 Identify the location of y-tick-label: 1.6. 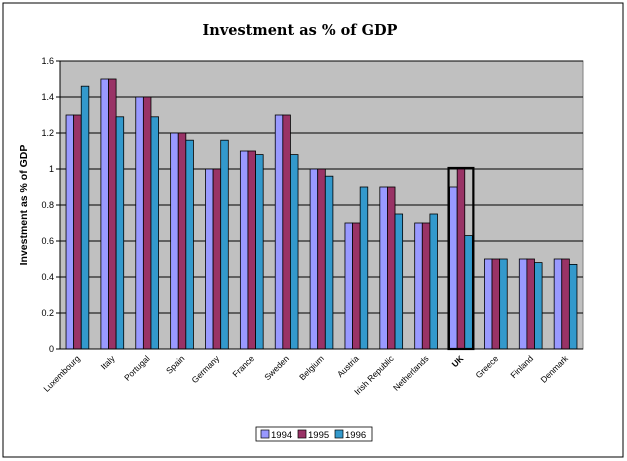
(47, 61).